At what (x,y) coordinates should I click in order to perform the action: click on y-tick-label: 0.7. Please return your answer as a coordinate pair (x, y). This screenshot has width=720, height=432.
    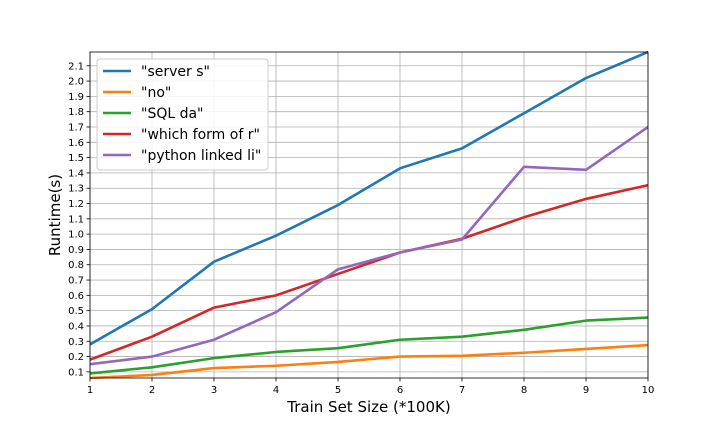
    Looking at the image, I should click on (76, 281).